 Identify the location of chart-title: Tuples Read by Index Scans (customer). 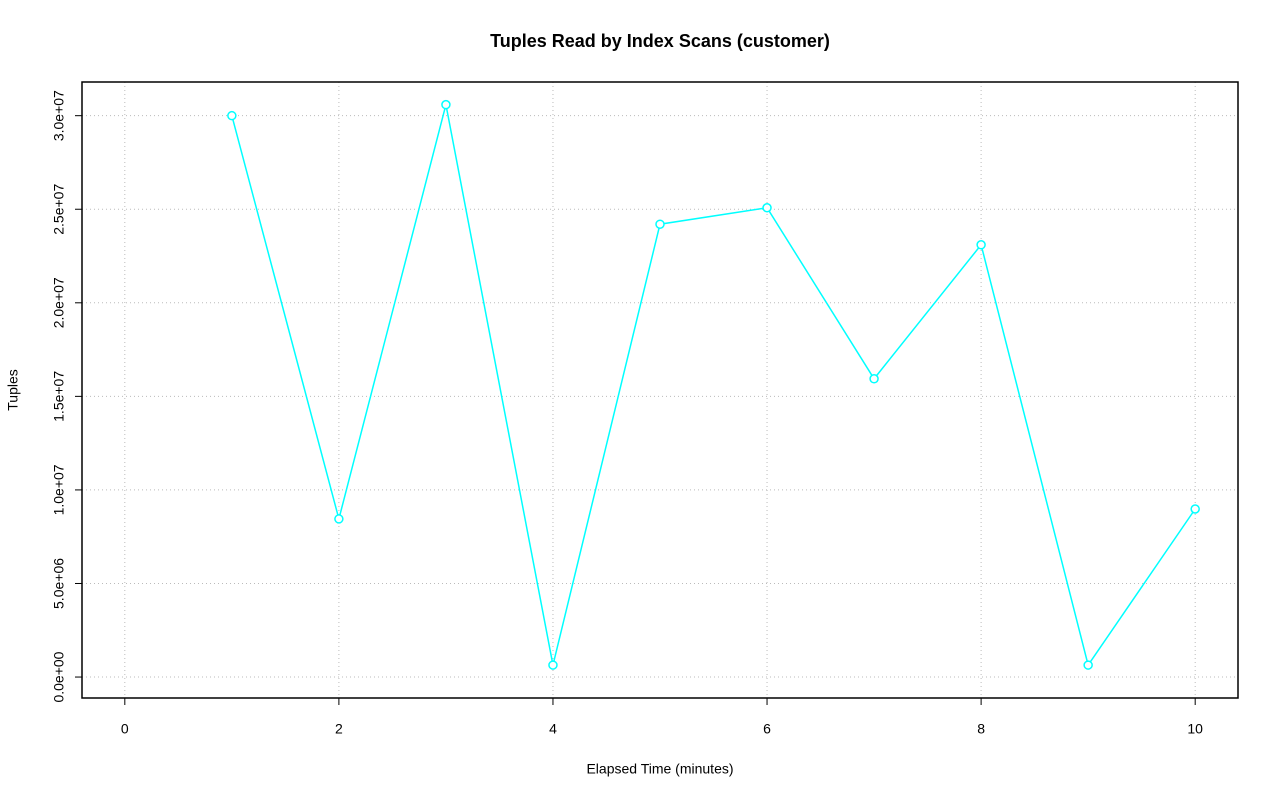
(660, 41).